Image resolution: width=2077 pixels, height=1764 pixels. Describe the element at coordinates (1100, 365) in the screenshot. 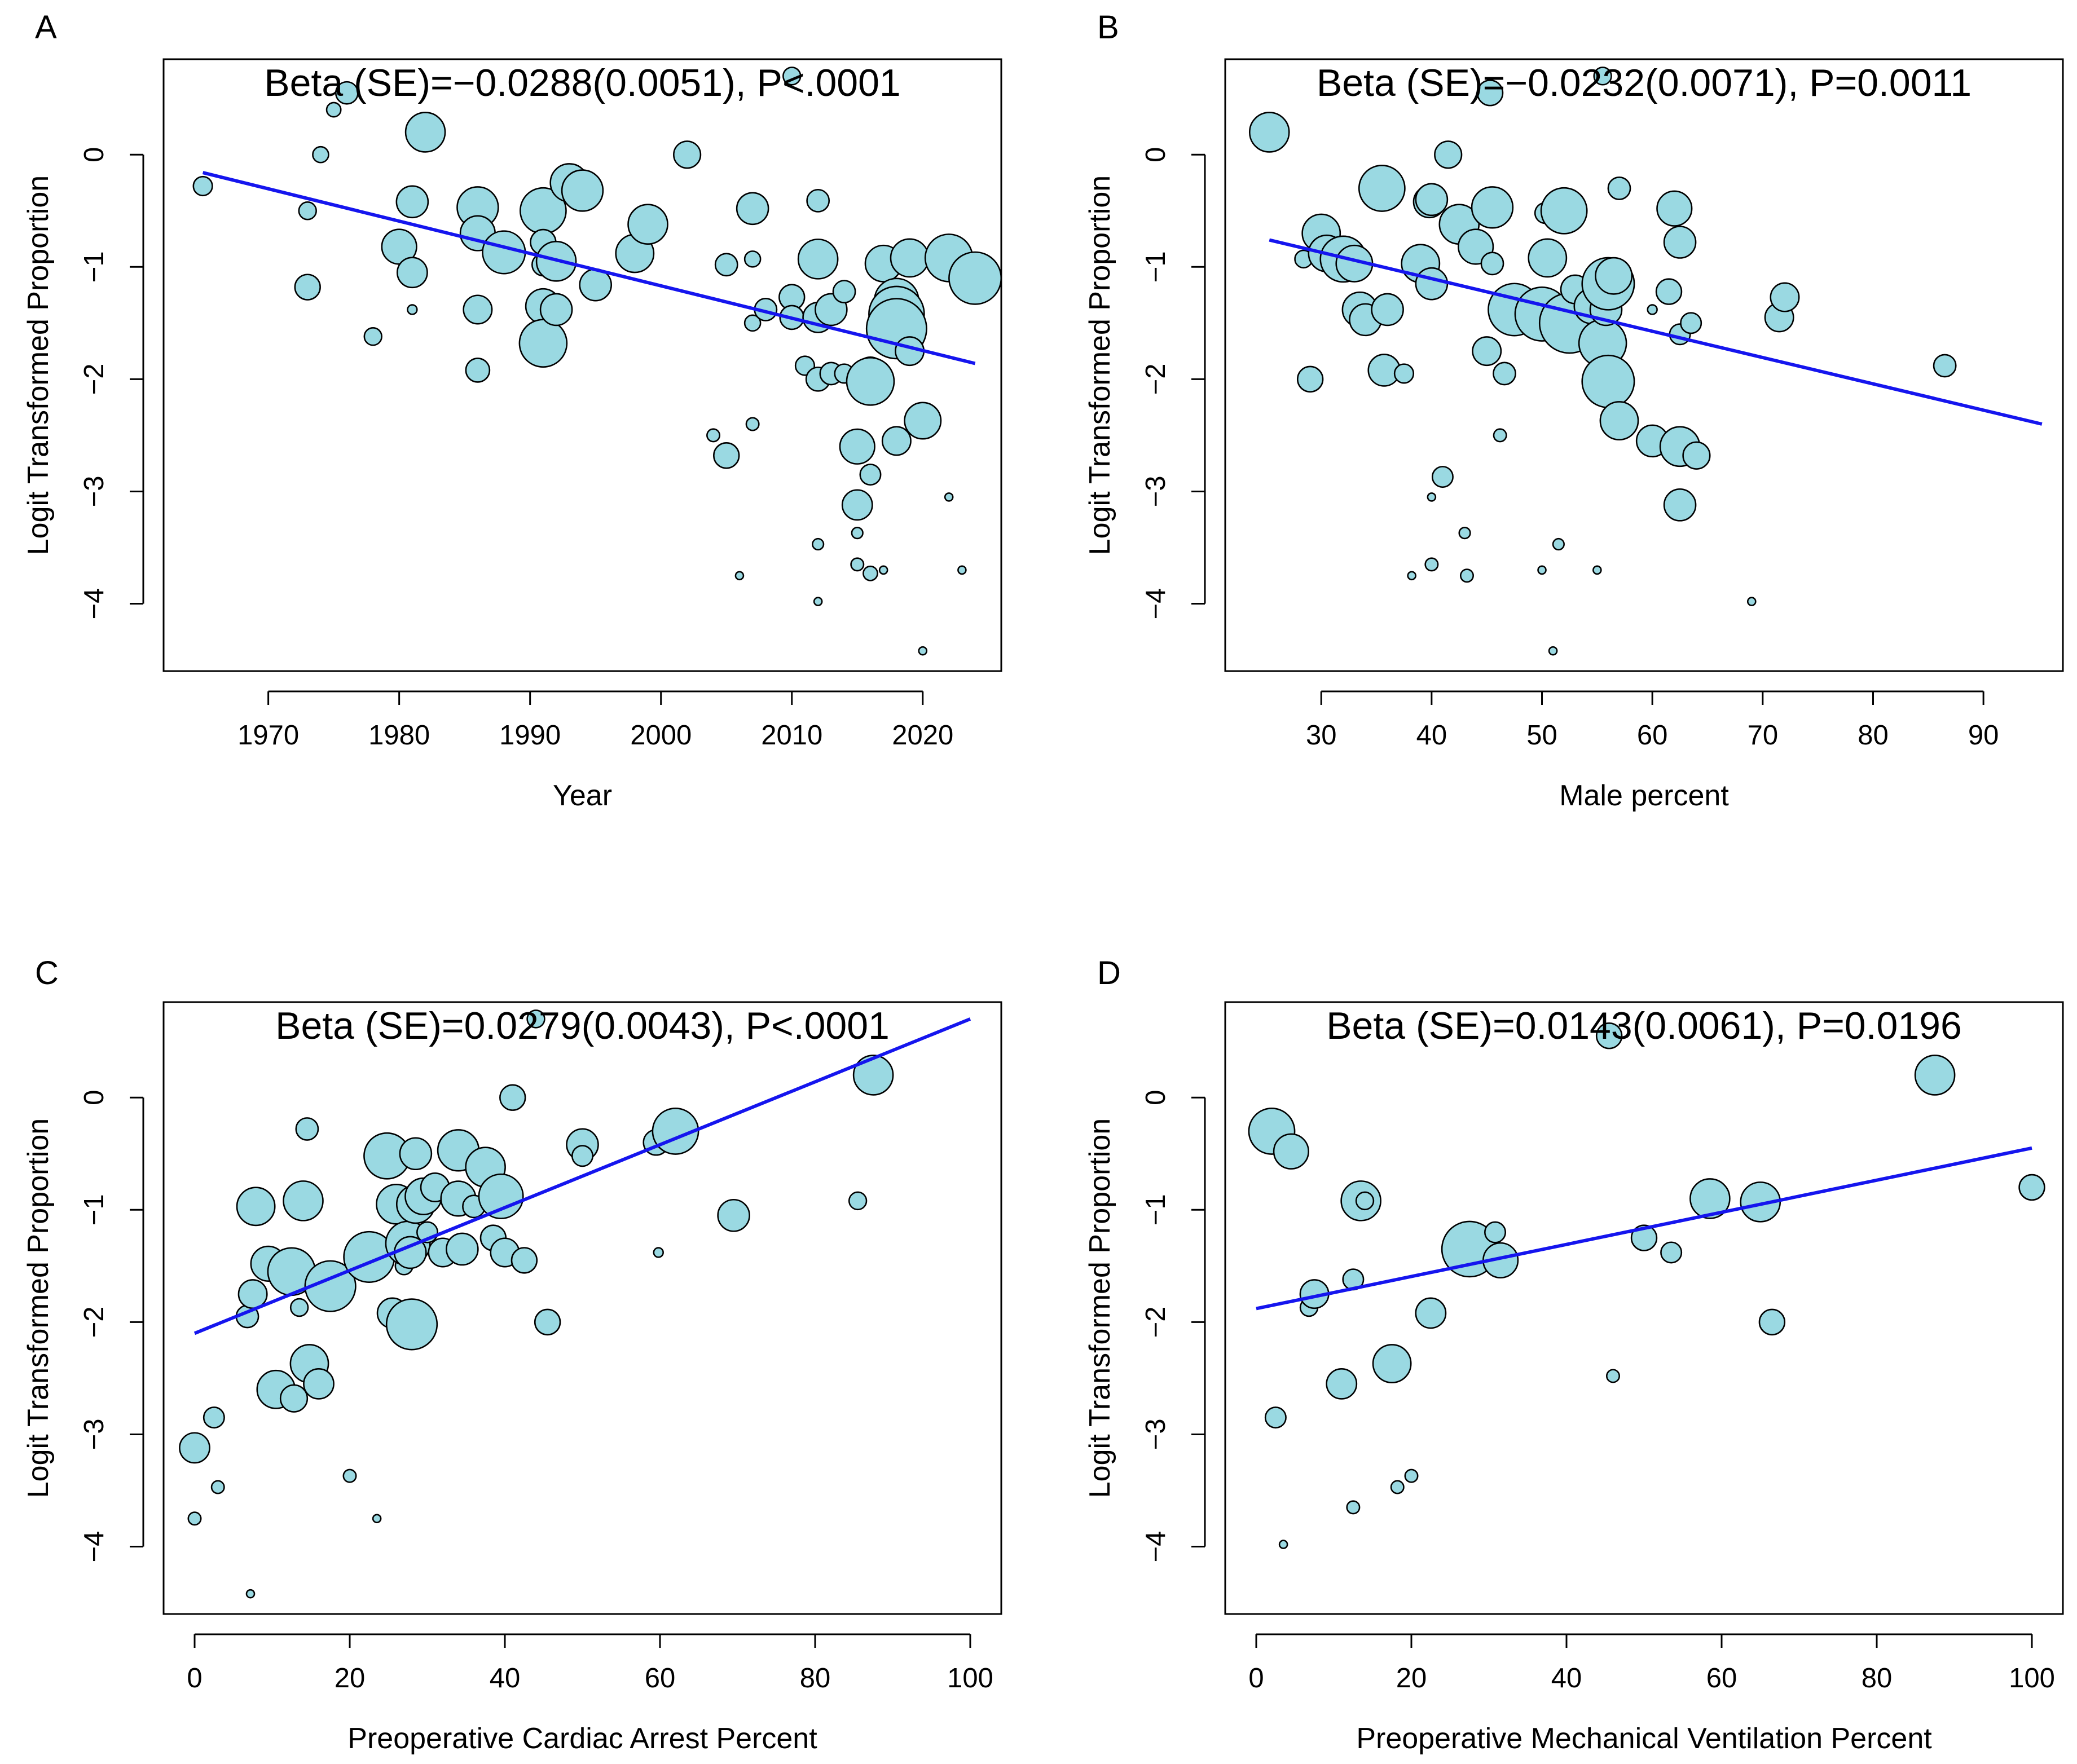

I see `y-axis-title: Logit Transformed Proportion` at that location.